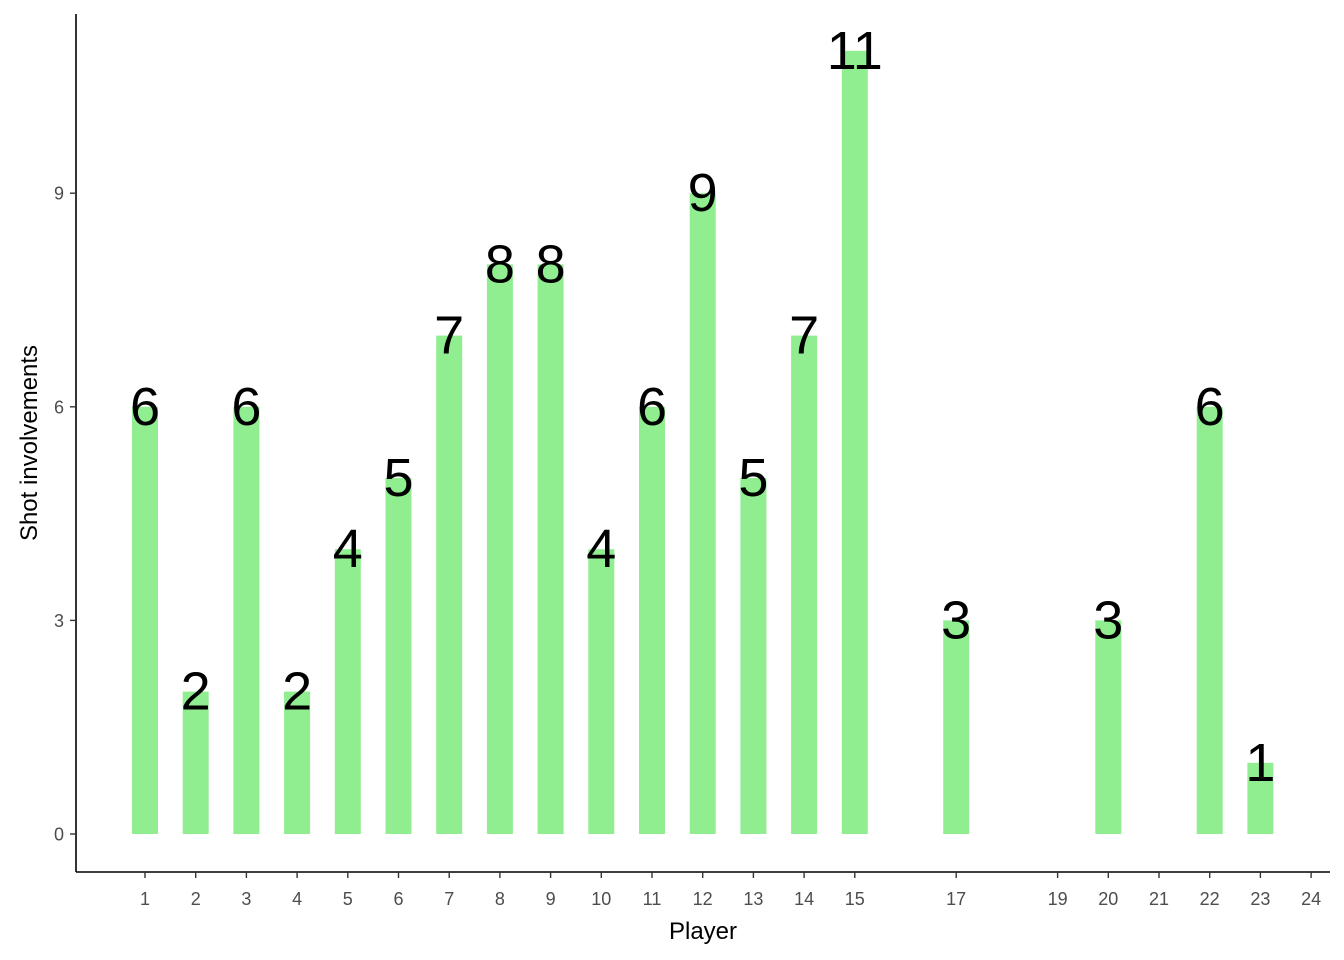 The image size is (1344, 960). I want to click on data-label-player-4: 2, so click(297, 692).